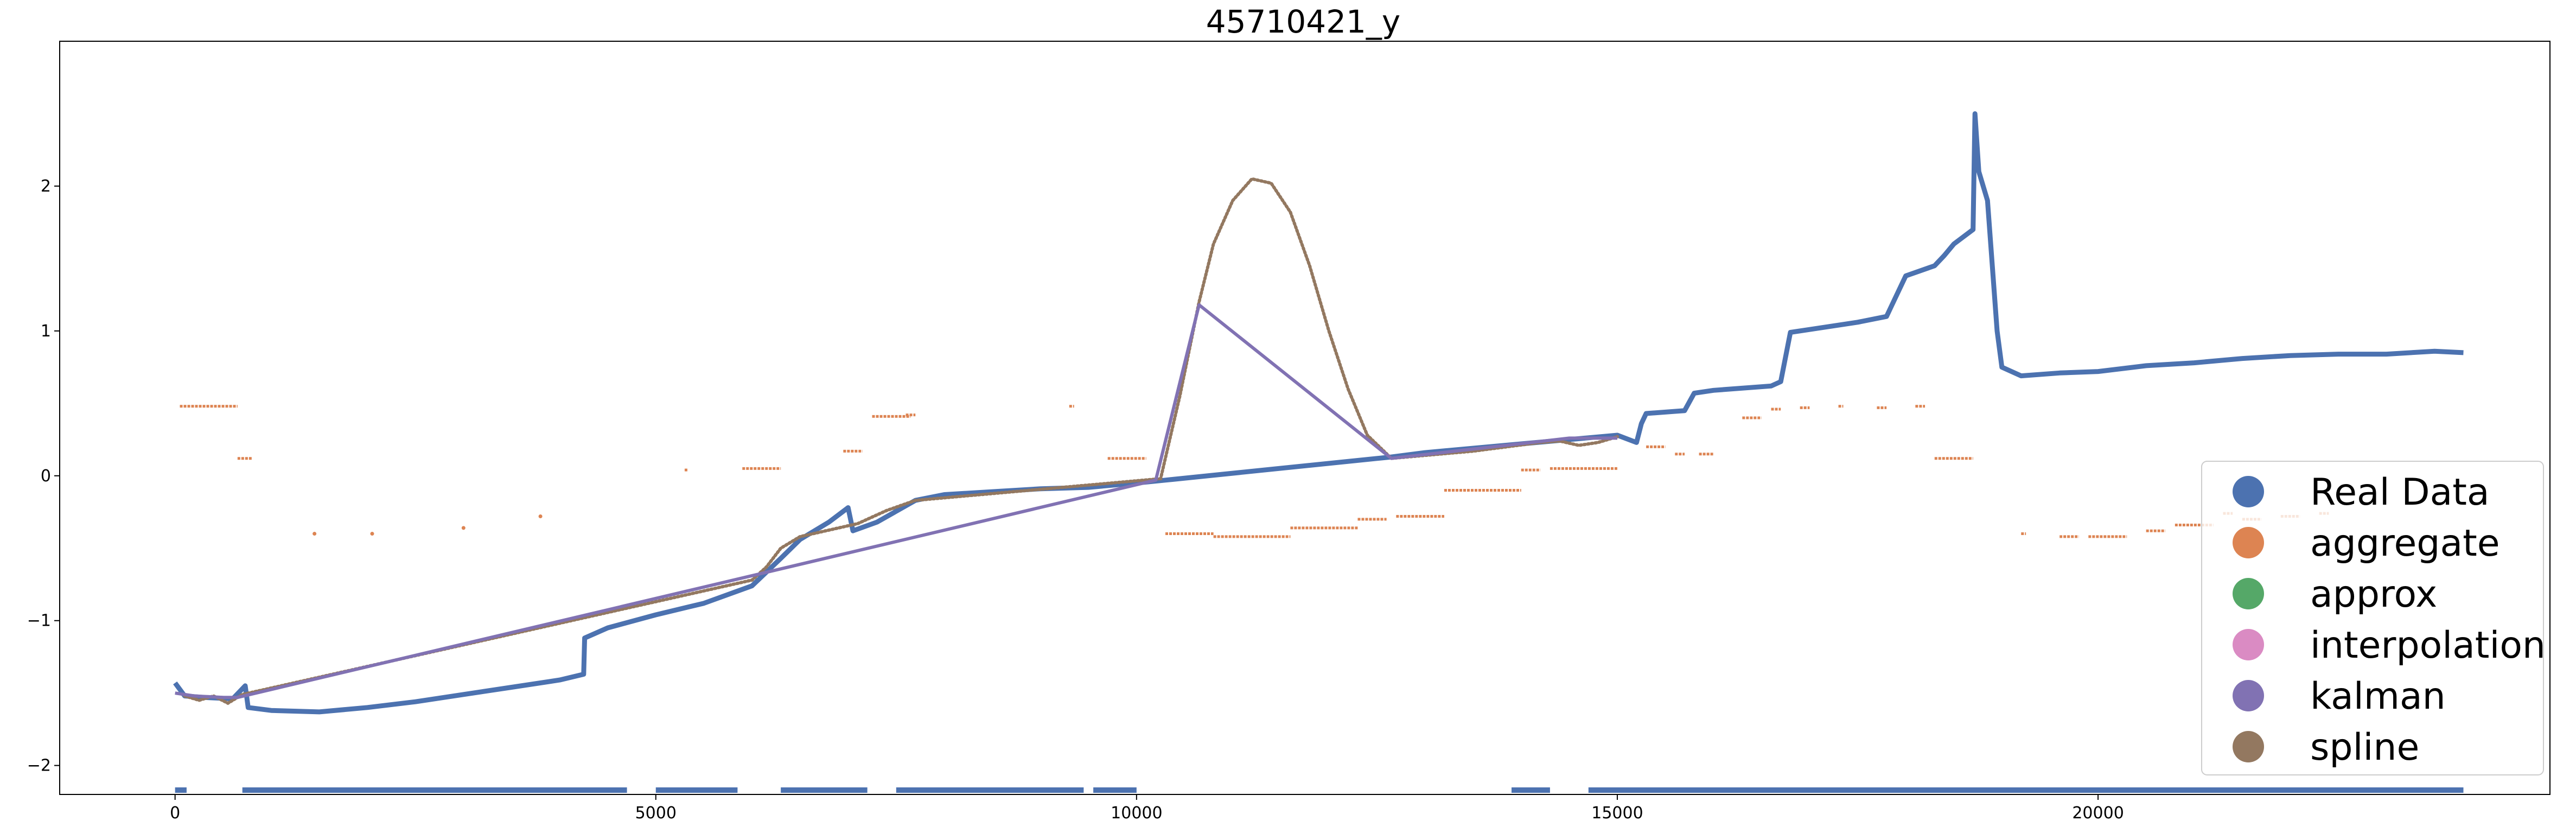  What do you see at coordinates (1136, 813) in the screenshot?
I see `x-tick-label-2: 10000` at bounding box center [1136, 813].